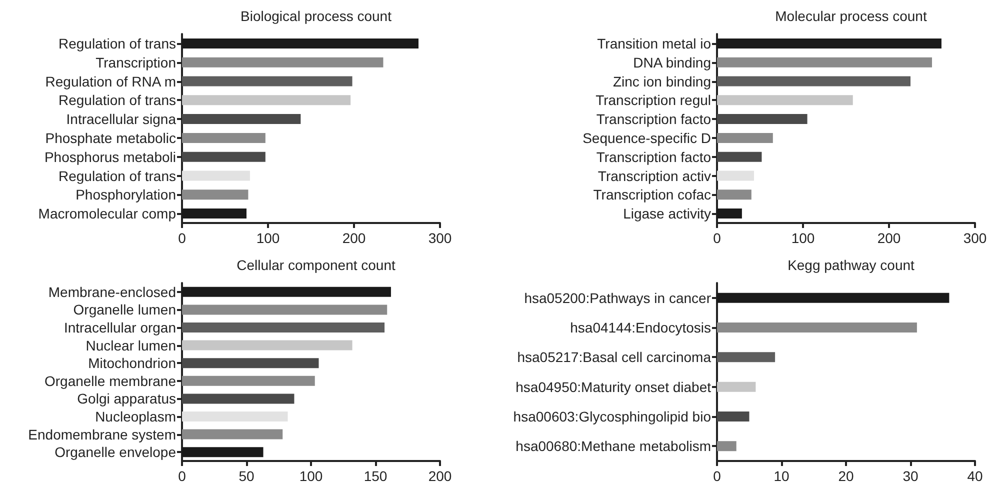 The height and width of the screenshot is (483, 990). I want to click on y-tick-label: Organelle lumen, so click(124, 310).